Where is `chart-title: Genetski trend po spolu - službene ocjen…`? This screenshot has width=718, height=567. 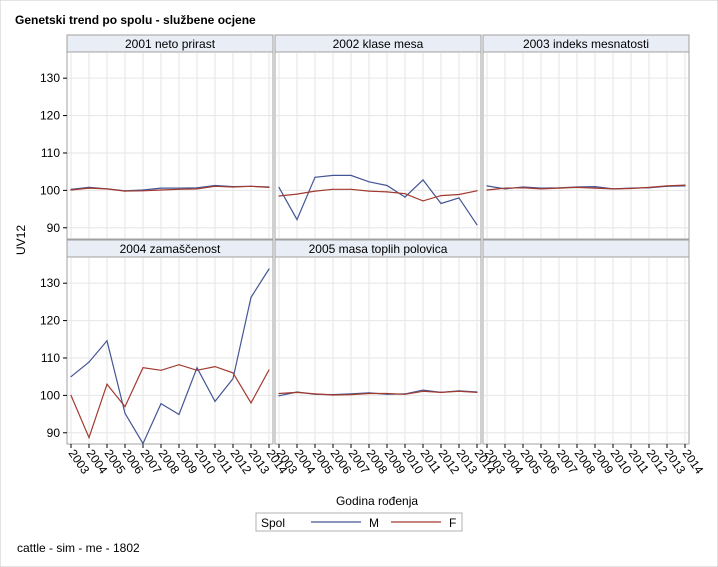
chart-title: Genetski trend po spolu - službene ocjen… is located at coordinates (135, 20).